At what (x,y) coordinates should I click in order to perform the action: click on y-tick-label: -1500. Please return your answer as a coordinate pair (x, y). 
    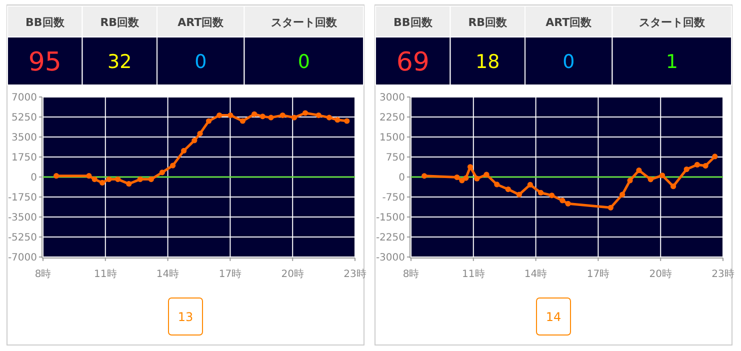
    Looking at the image, I should click on (390, 218).